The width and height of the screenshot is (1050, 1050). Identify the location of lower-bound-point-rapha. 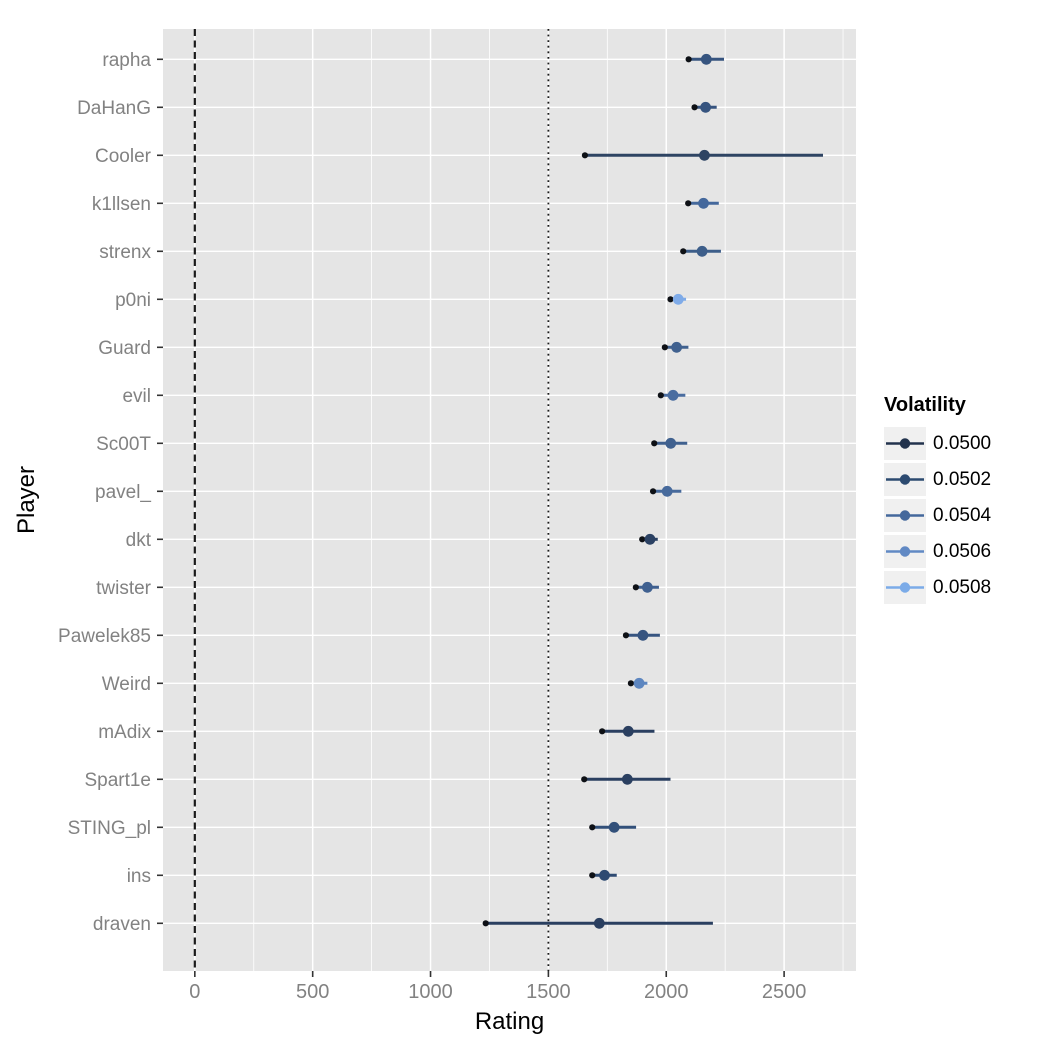
(688, 59).